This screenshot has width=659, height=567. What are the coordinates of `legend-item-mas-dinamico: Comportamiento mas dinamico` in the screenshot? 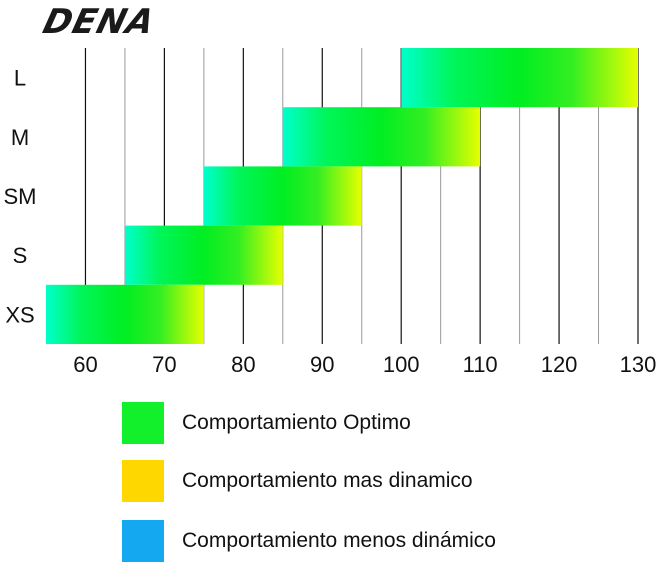 It's located at (297, 481).